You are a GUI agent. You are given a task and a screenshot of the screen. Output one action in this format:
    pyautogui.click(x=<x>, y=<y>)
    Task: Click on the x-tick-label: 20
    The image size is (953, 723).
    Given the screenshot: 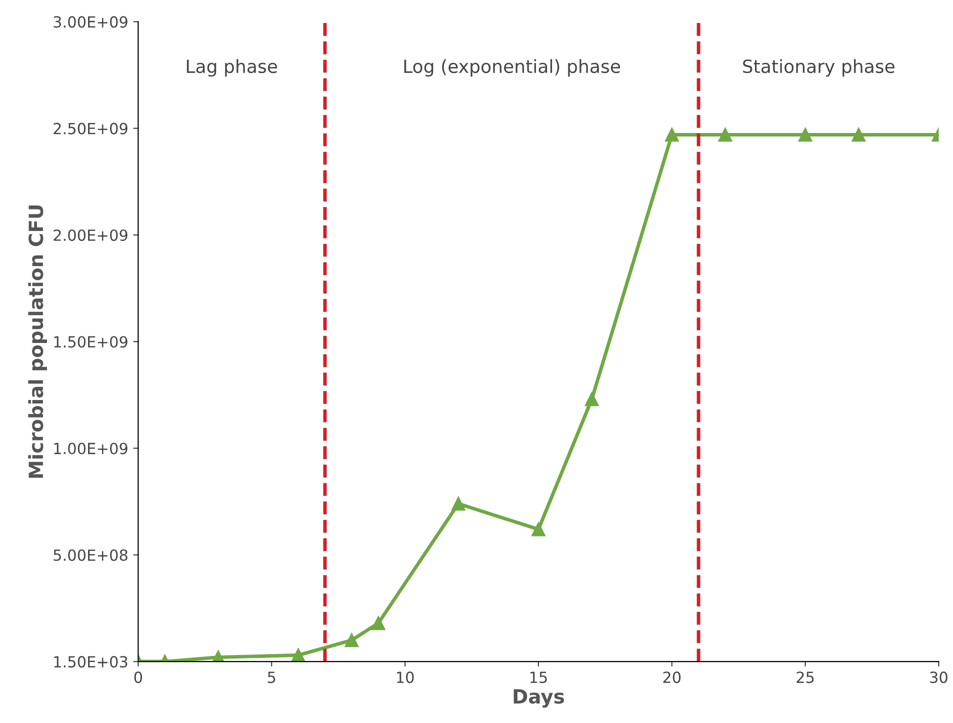 What is the action you would take?
    pyautogui.click(x=672, y=678)
    